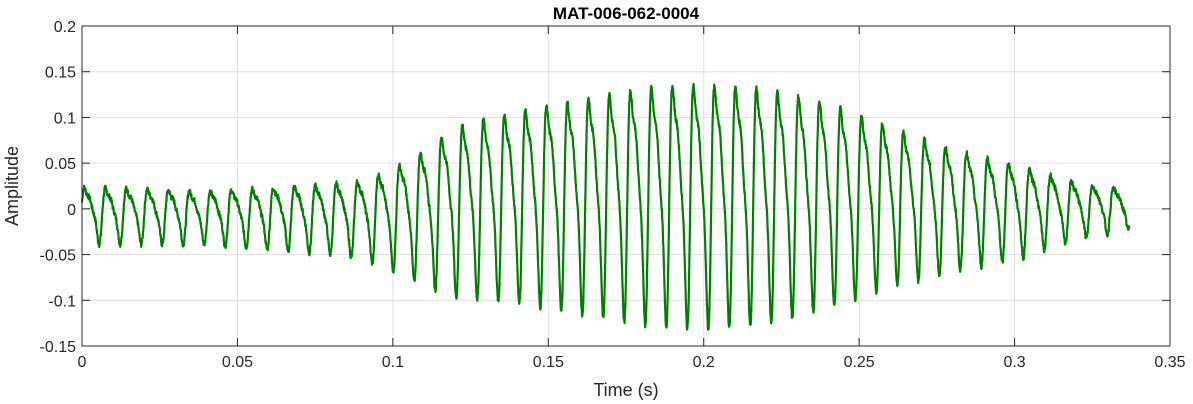 This screenshot has height=404, width=1193. I want to click on x-axis-label: Time (s), so click(625, 390).